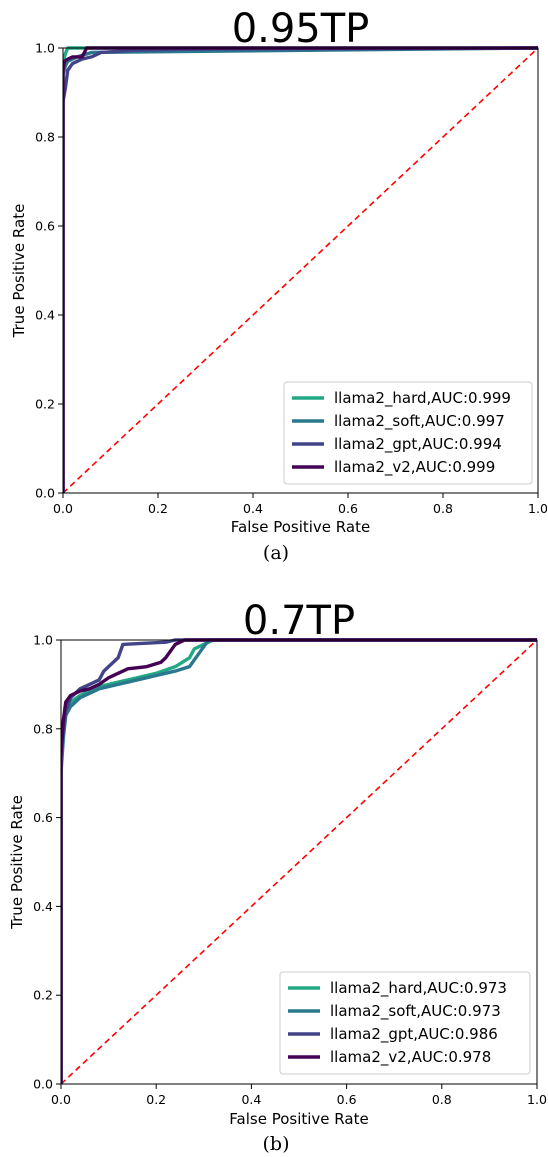 The width and height of the screenshot is (548, 1157). Describe the element at coordinates (422, 398) in the screenshot. I see `legend-entry: llama2_hard,AUC:0.999` at that location.